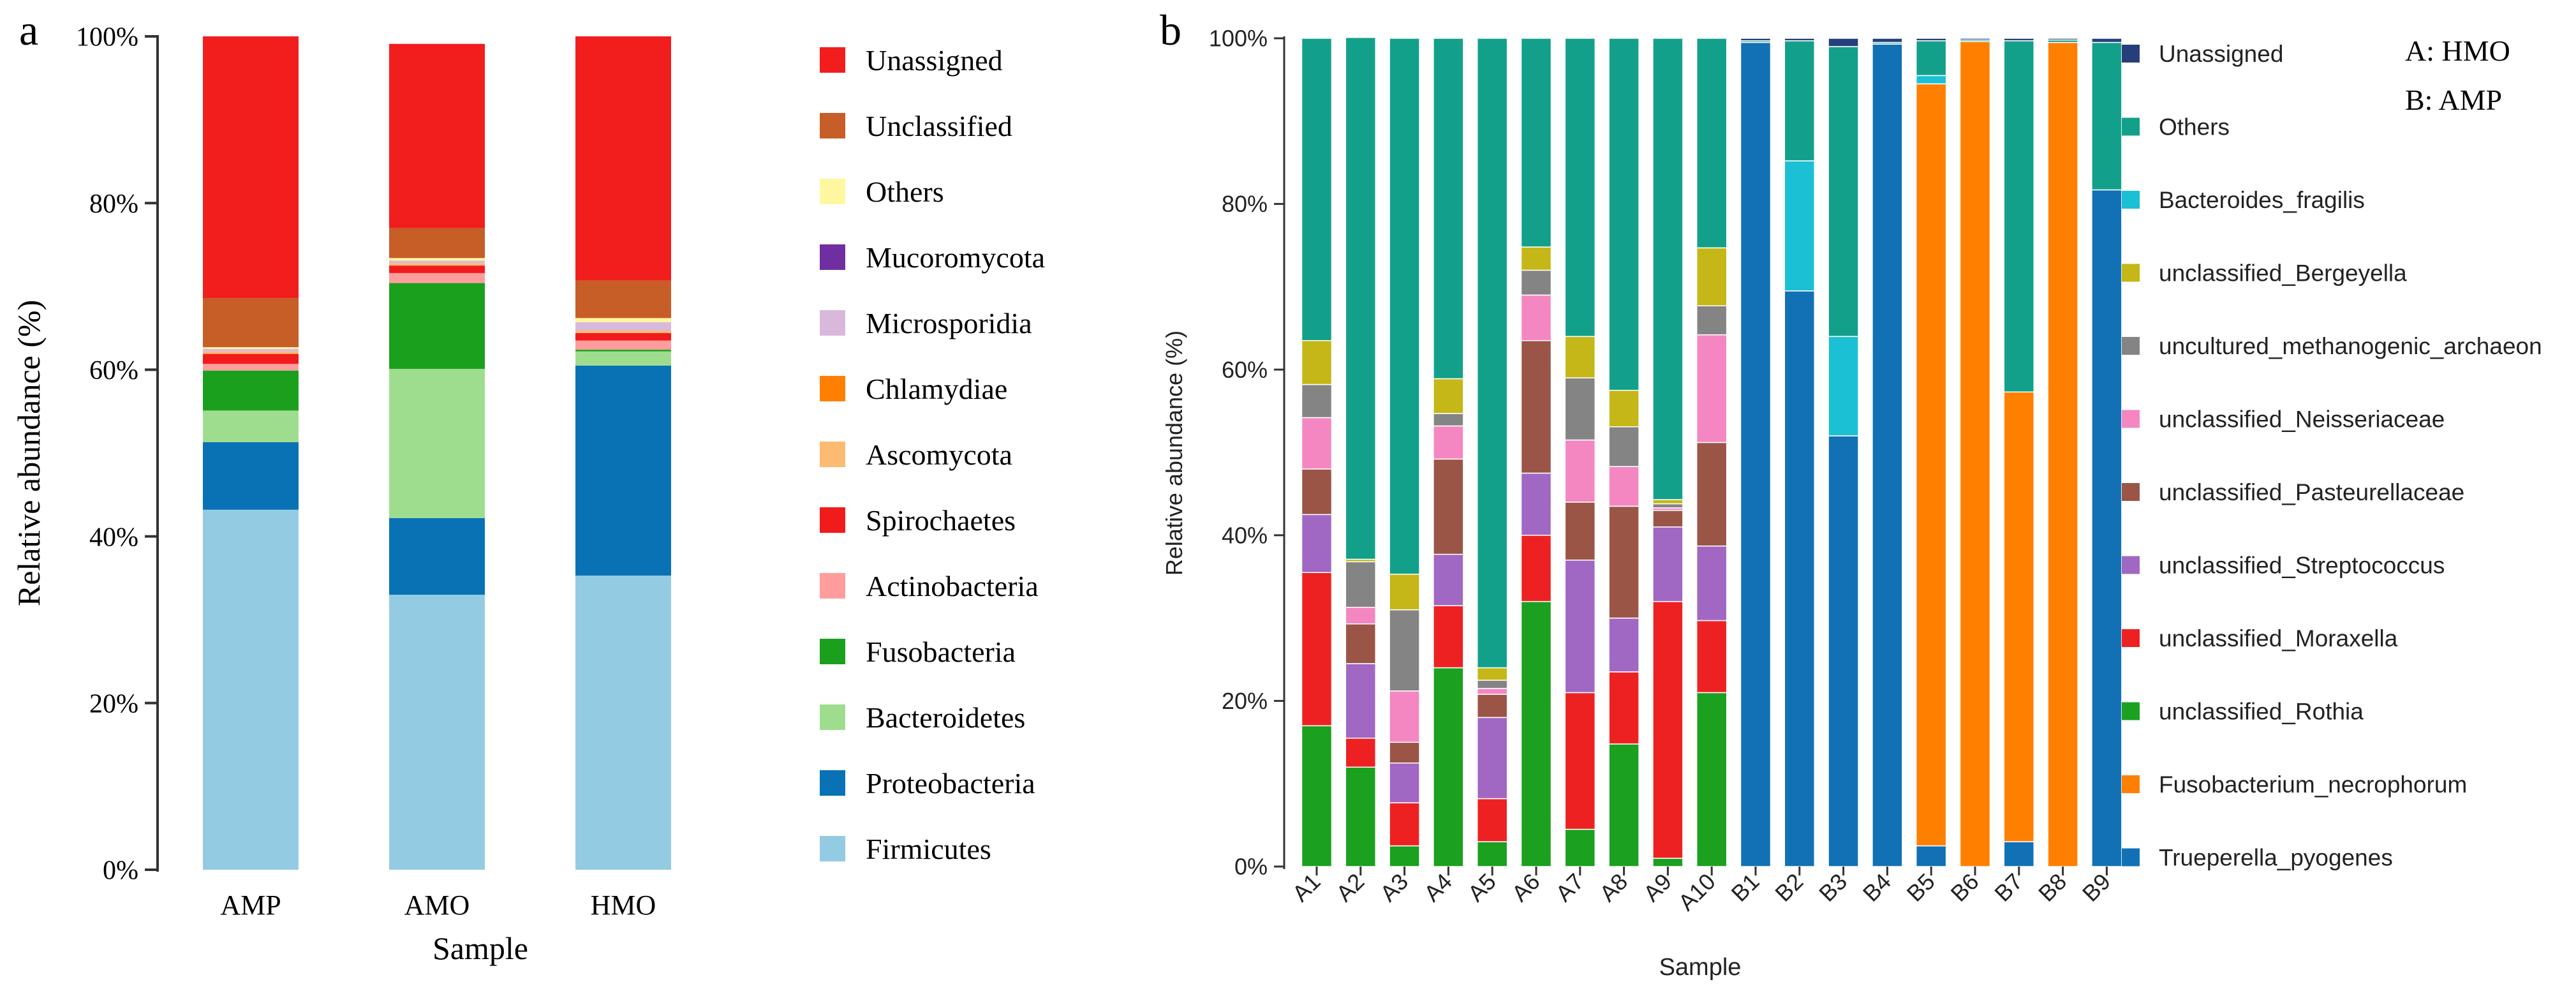 This screenshot has height=998, width=2576. What do you see at coordinates (949, 323) in the screenshot?
I see `a-legend-label-microsporidia: Microsporidia` at bounding box center [949, 323].